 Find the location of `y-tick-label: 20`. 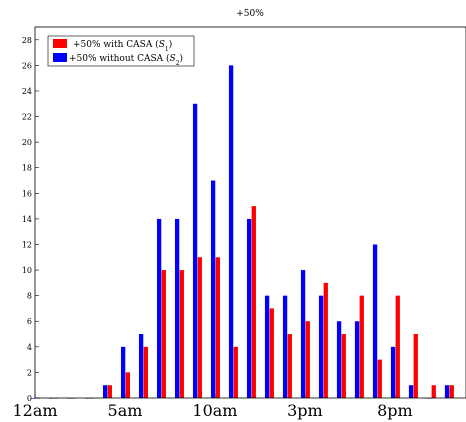

y-tick-label: 20 is located at coordinates (27, 142).